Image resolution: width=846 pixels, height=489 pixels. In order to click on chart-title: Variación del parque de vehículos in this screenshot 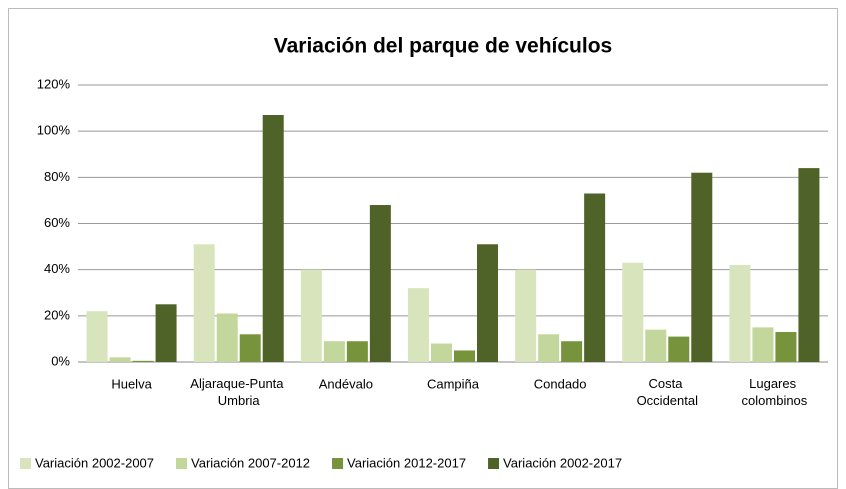, I will do `click(443, 46)`.